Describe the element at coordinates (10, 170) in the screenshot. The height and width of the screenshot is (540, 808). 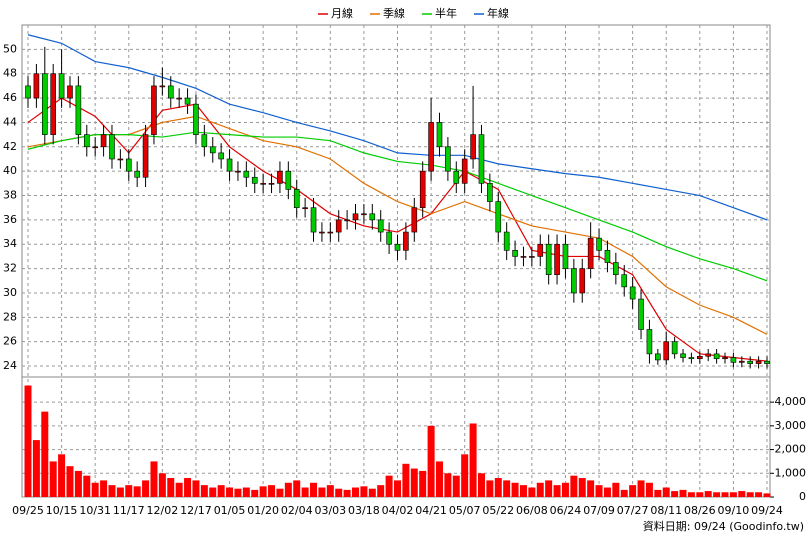
I see `y-tick-label: 40` at that location.